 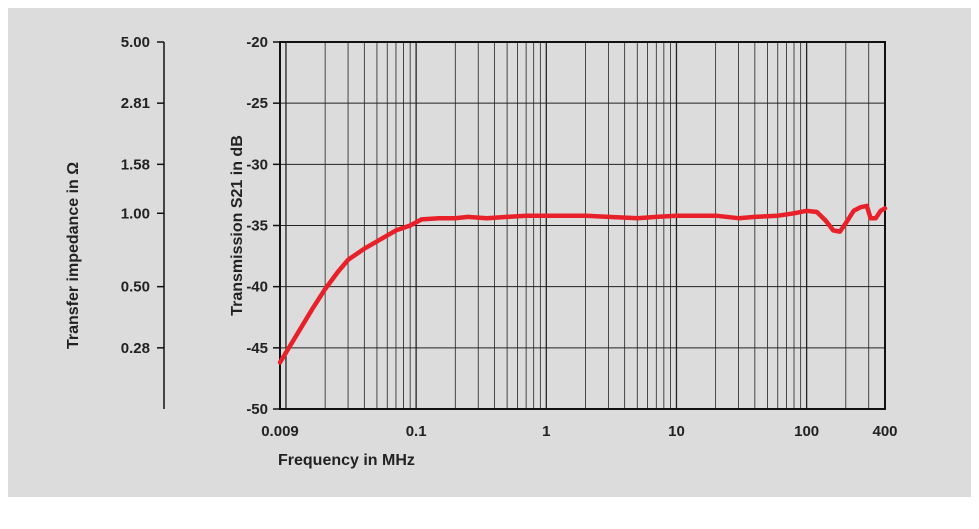 I want to click on y-tick-label: -40, so click(x=257, y=287).